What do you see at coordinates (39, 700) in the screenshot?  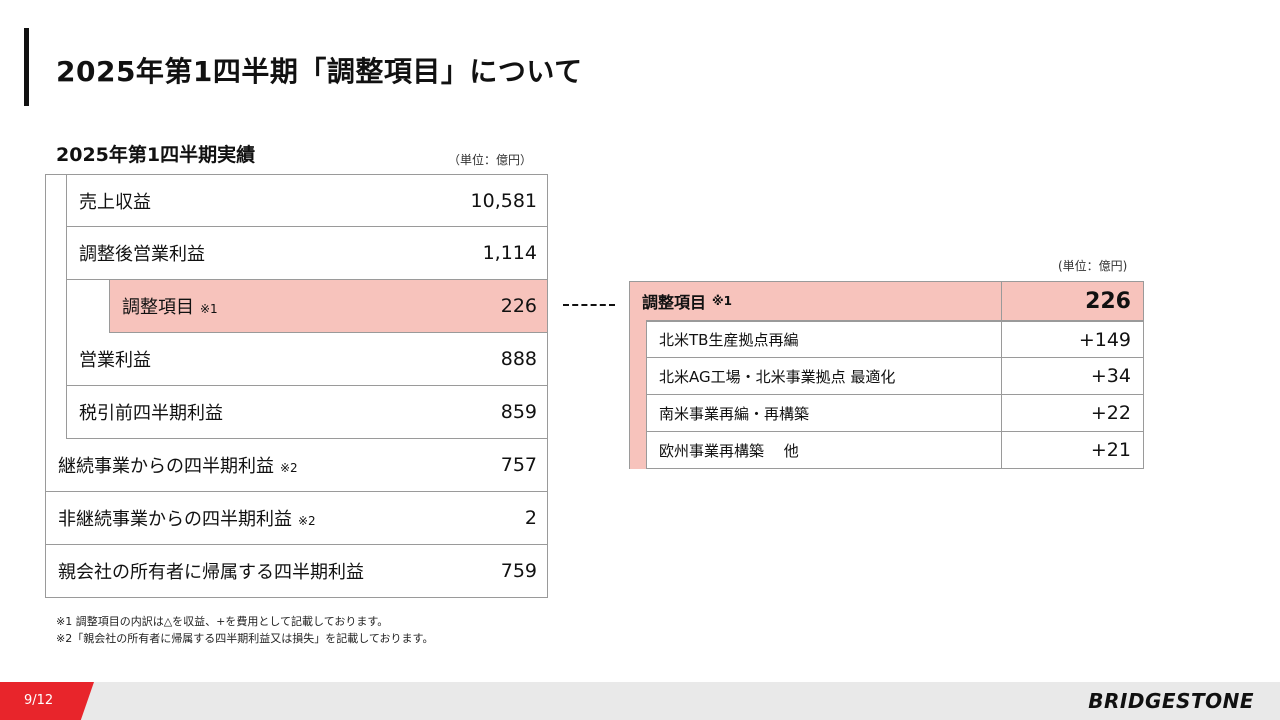 I see `page-number: 9/12` at bounding box center [39, 700].